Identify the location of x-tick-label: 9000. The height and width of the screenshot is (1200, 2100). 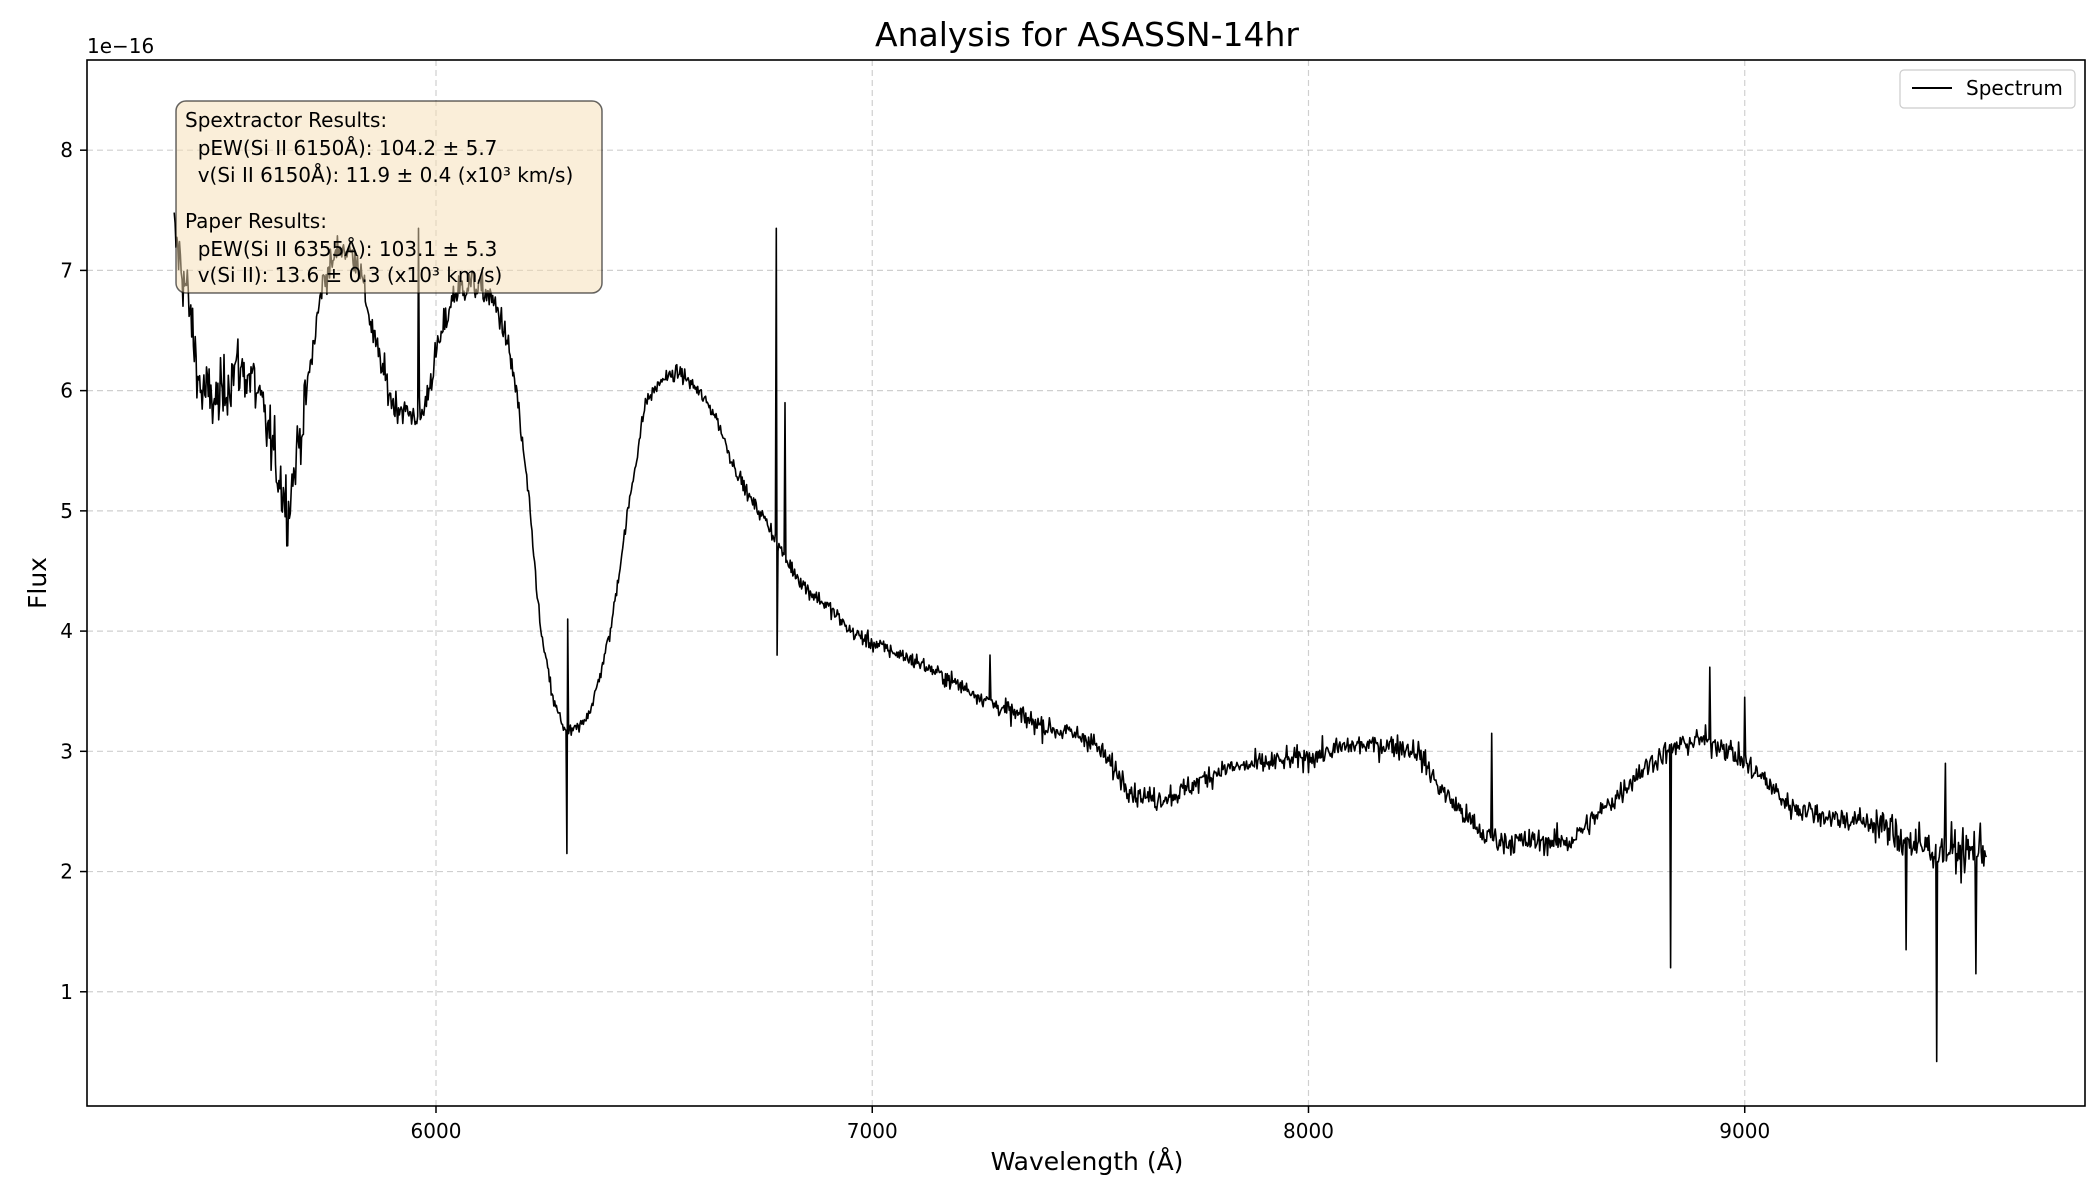
(1744, 1131).